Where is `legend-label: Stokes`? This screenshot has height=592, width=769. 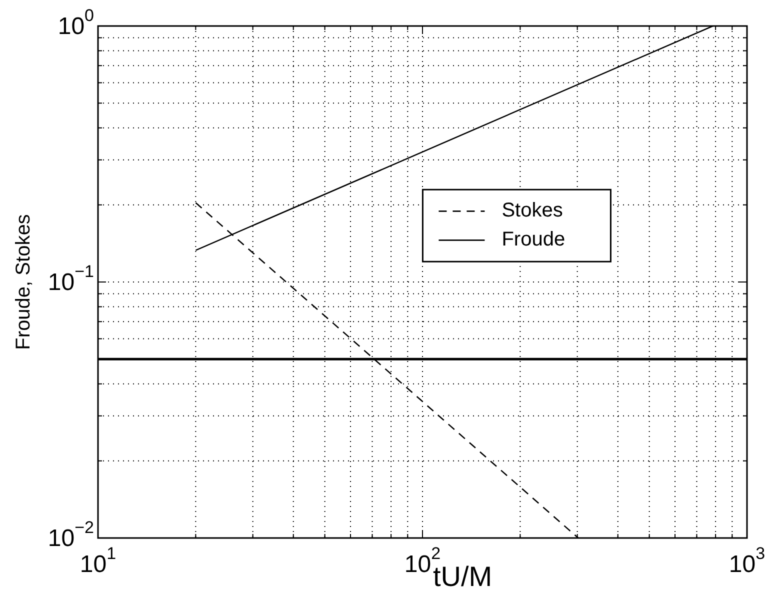
legend-label: Stokes is located at coordinates (532, 211).